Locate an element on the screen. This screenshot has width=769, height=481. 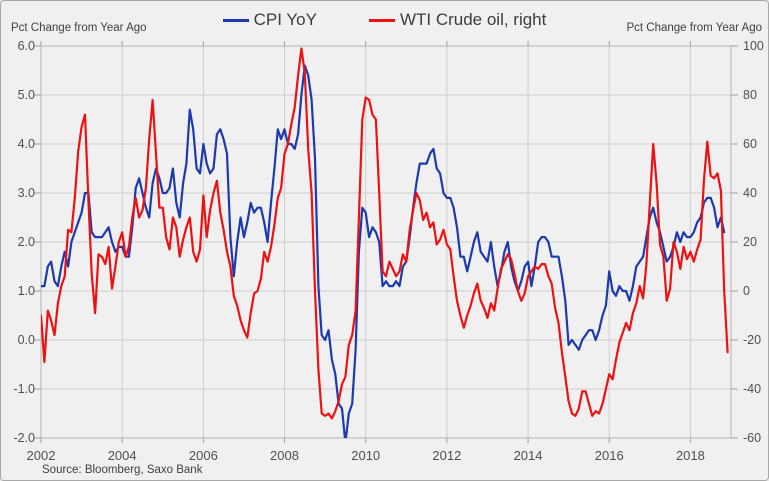
left-axis-tick-label: 6.0 is located at coordinates (26, 46).